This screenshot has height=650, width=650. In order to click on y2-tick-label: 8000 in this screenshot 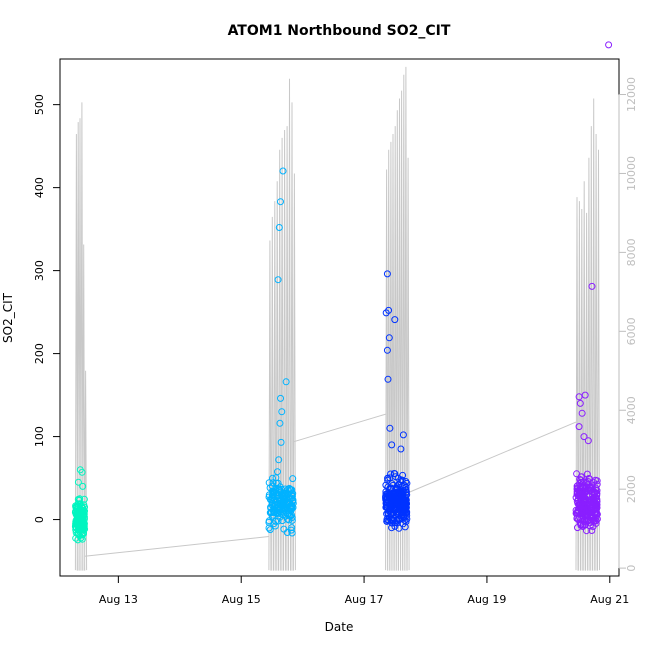, I will do `click(631, 252)`.